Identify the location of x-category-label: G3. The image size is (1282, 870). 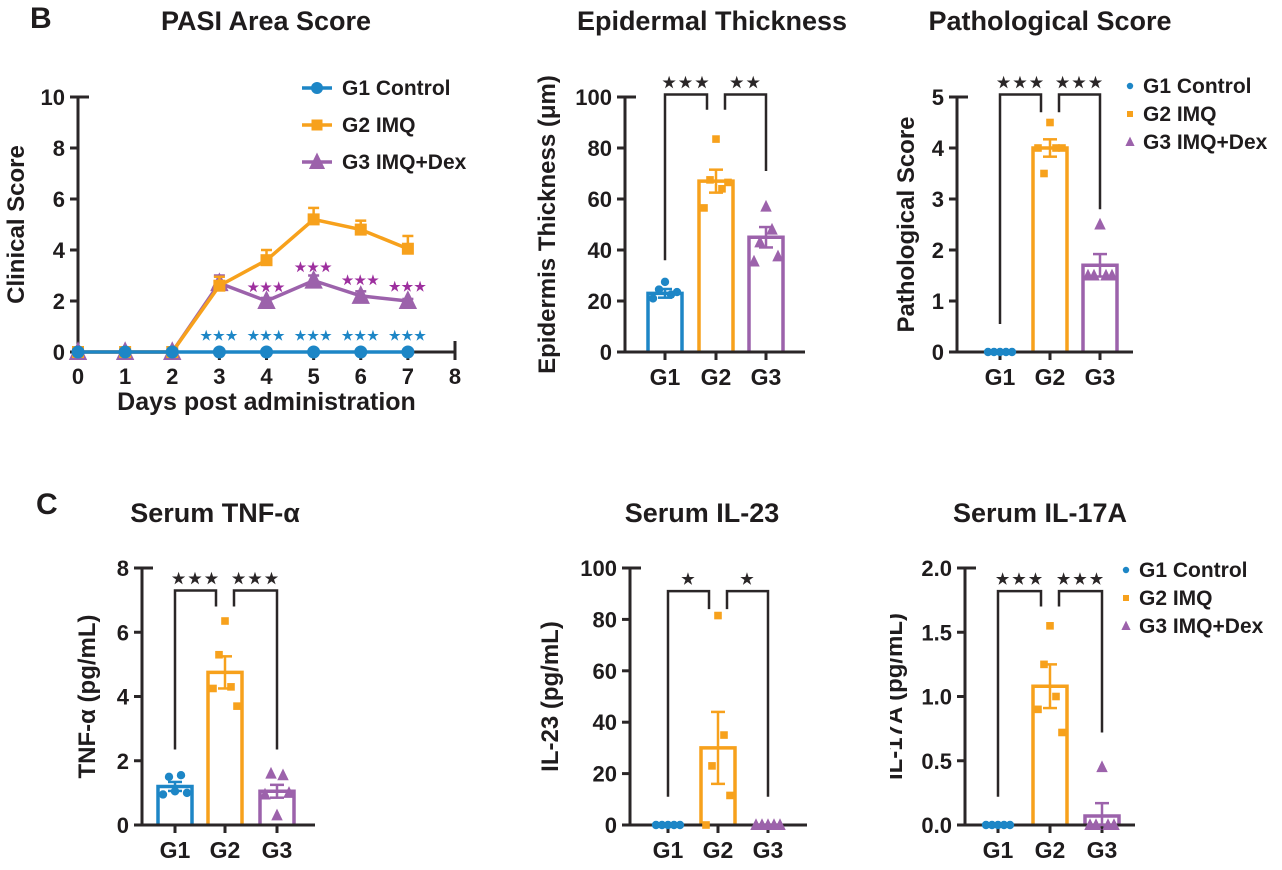
(1100, 377).